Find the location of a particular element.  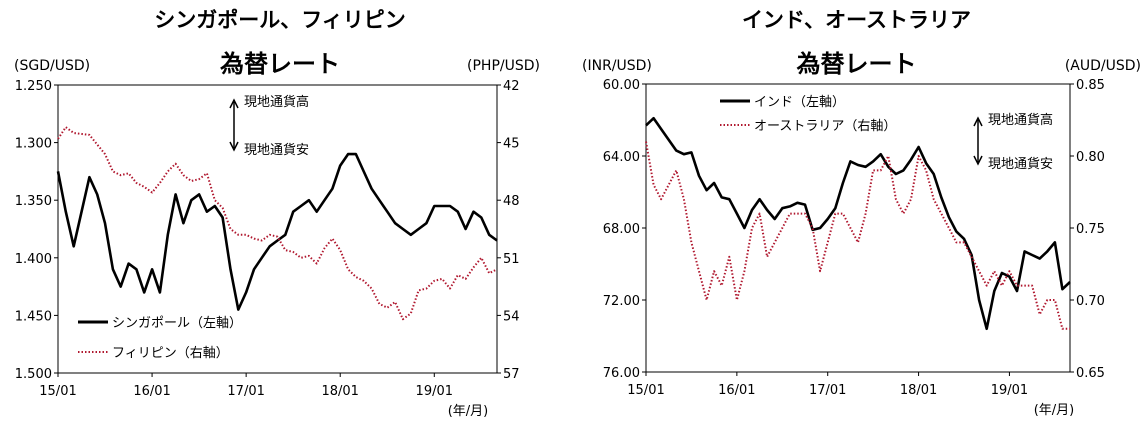

right-axis-unit: (PHP/USD) is located at coordinates (503, 66).